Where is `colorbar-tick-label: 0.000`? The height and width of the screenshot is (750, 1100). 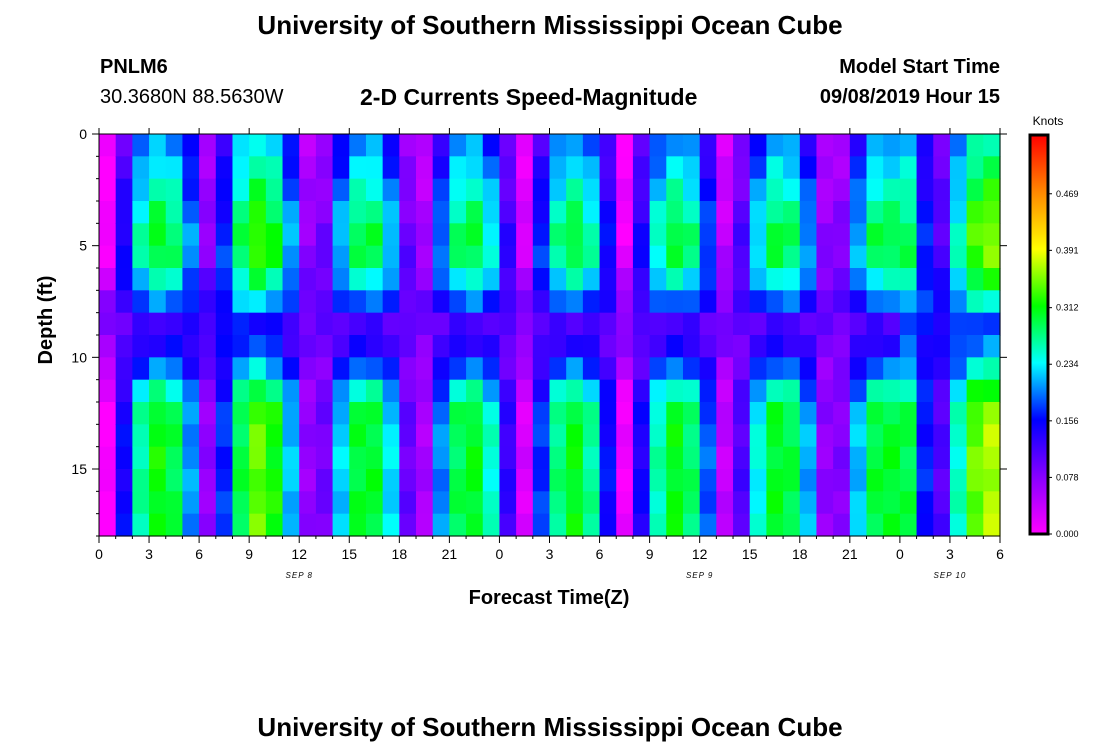
colorbar-tick-label: 0.000 is located at coordinates (1067, 534).